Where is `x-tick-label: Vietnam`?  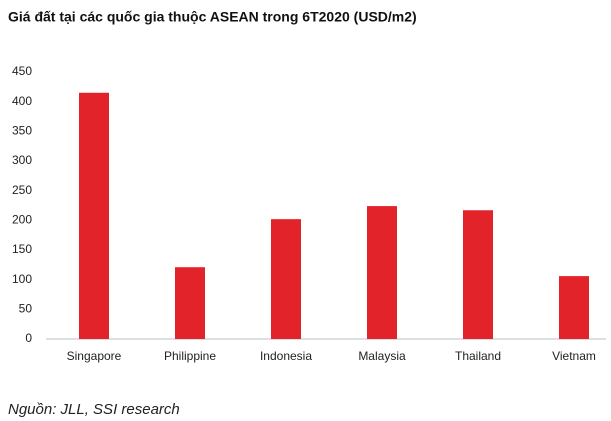 x-tick-label: Vietnam is located at coordinates (574, 356).